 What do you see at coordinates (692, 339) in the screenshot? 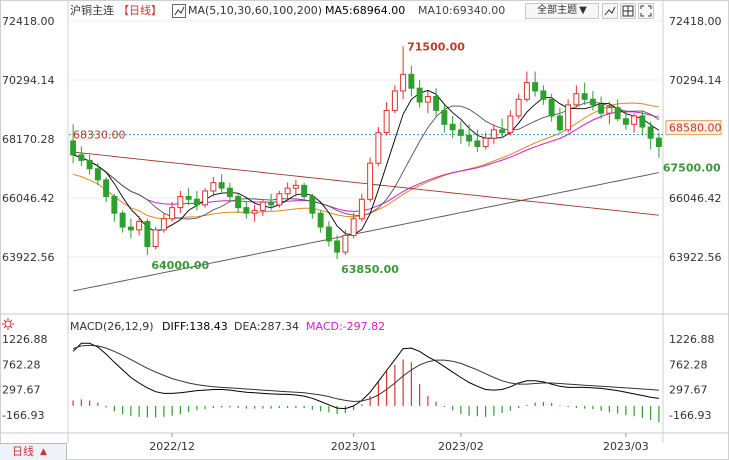
I see `macd-tick-label-right: 1226.88` at bounding box center [692, 339].